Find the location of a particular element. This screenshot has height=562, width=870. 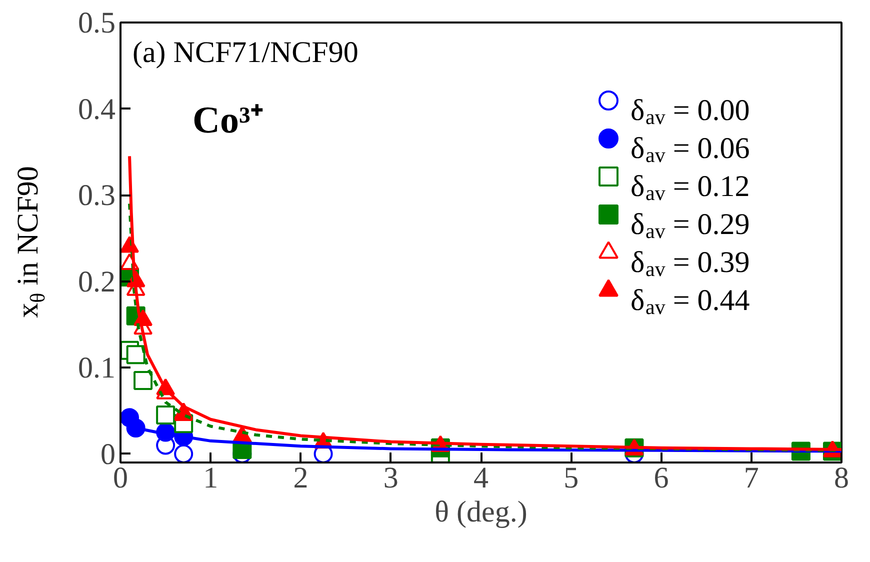

x-tick-label: 1 is located at coordinates (210, 478).